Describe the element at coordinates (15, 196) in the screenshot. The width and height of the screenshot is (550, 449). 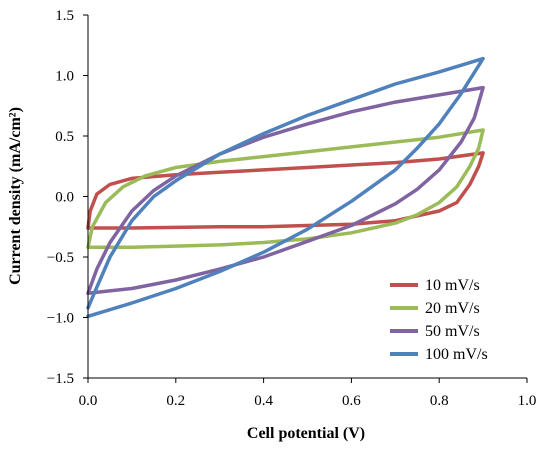
I see `y-axis-title: Current density (mA/cm²)` at that location.